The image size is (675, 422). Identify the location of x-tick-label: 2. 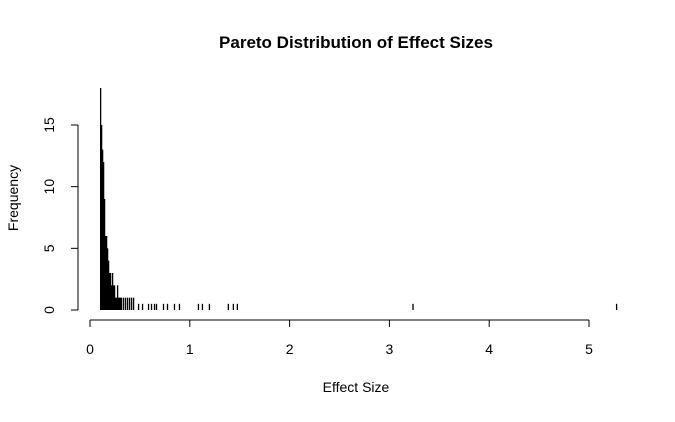
(290, 349).